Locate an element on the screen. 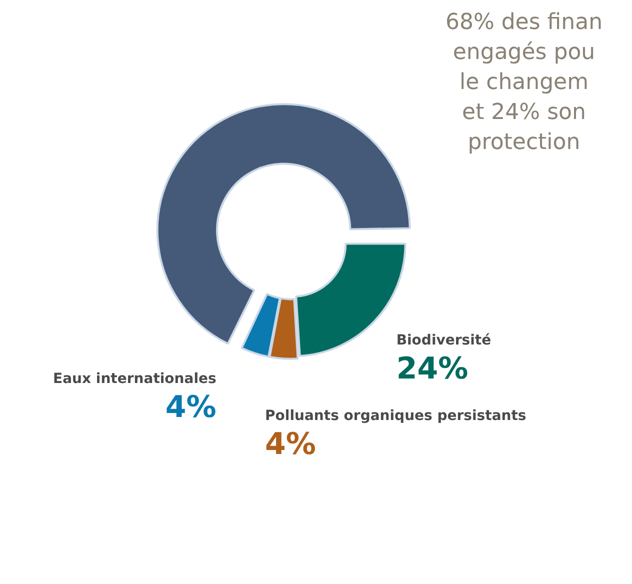 This screenshot has height=584, width=632. data-label: 24% is located at coordinates (432, 369).